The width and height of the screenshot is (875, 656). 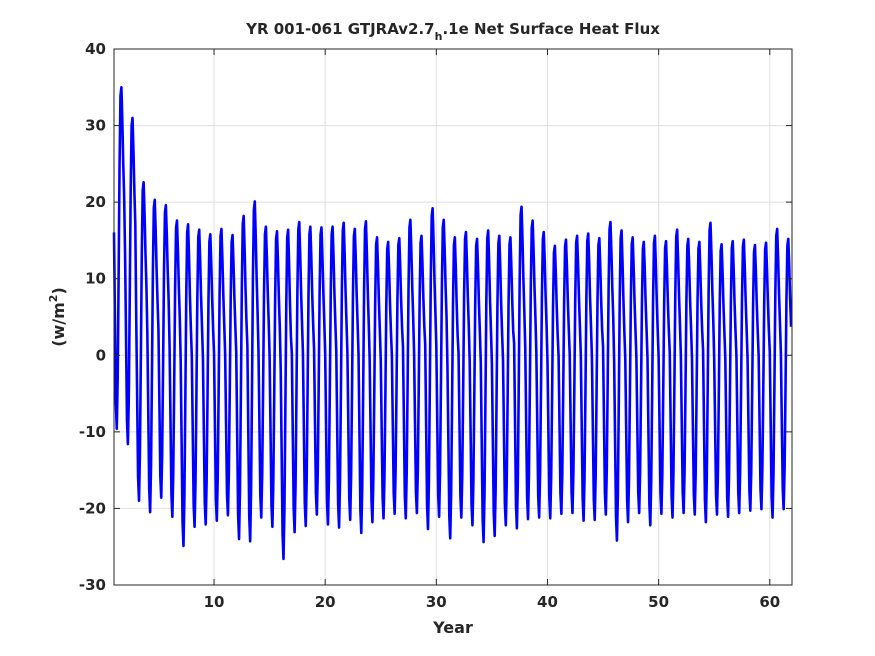 What do you see at coordinates (658, 602) in the screenshot?
I see `x-tick-label: 50` at bounding box center [658, 602].